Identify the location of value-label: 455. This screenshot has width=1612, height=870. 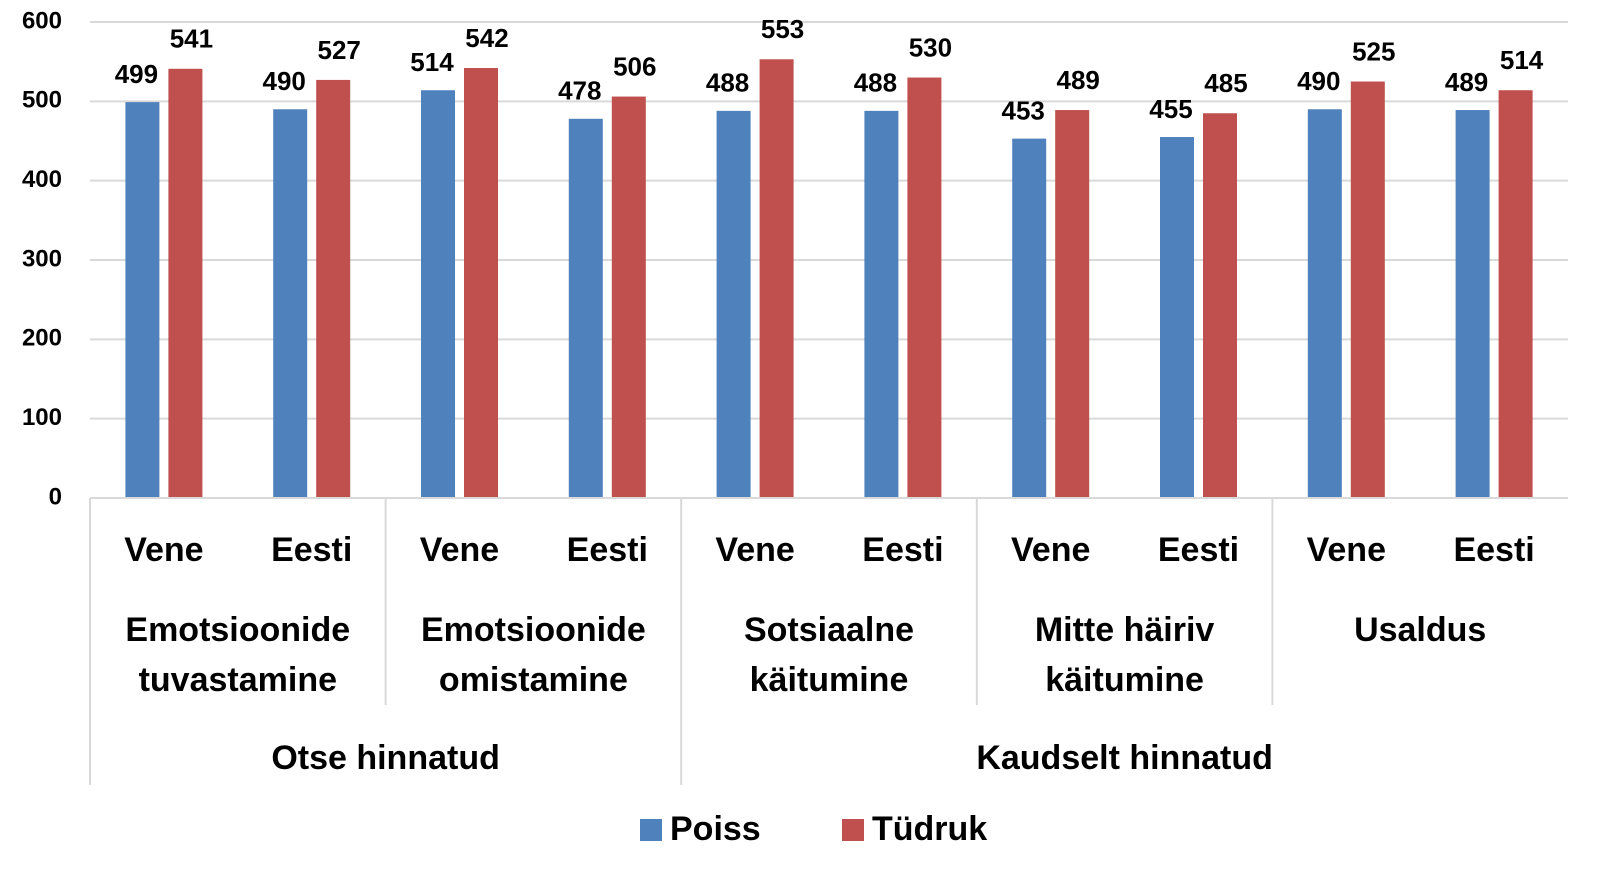
(1170, 109).